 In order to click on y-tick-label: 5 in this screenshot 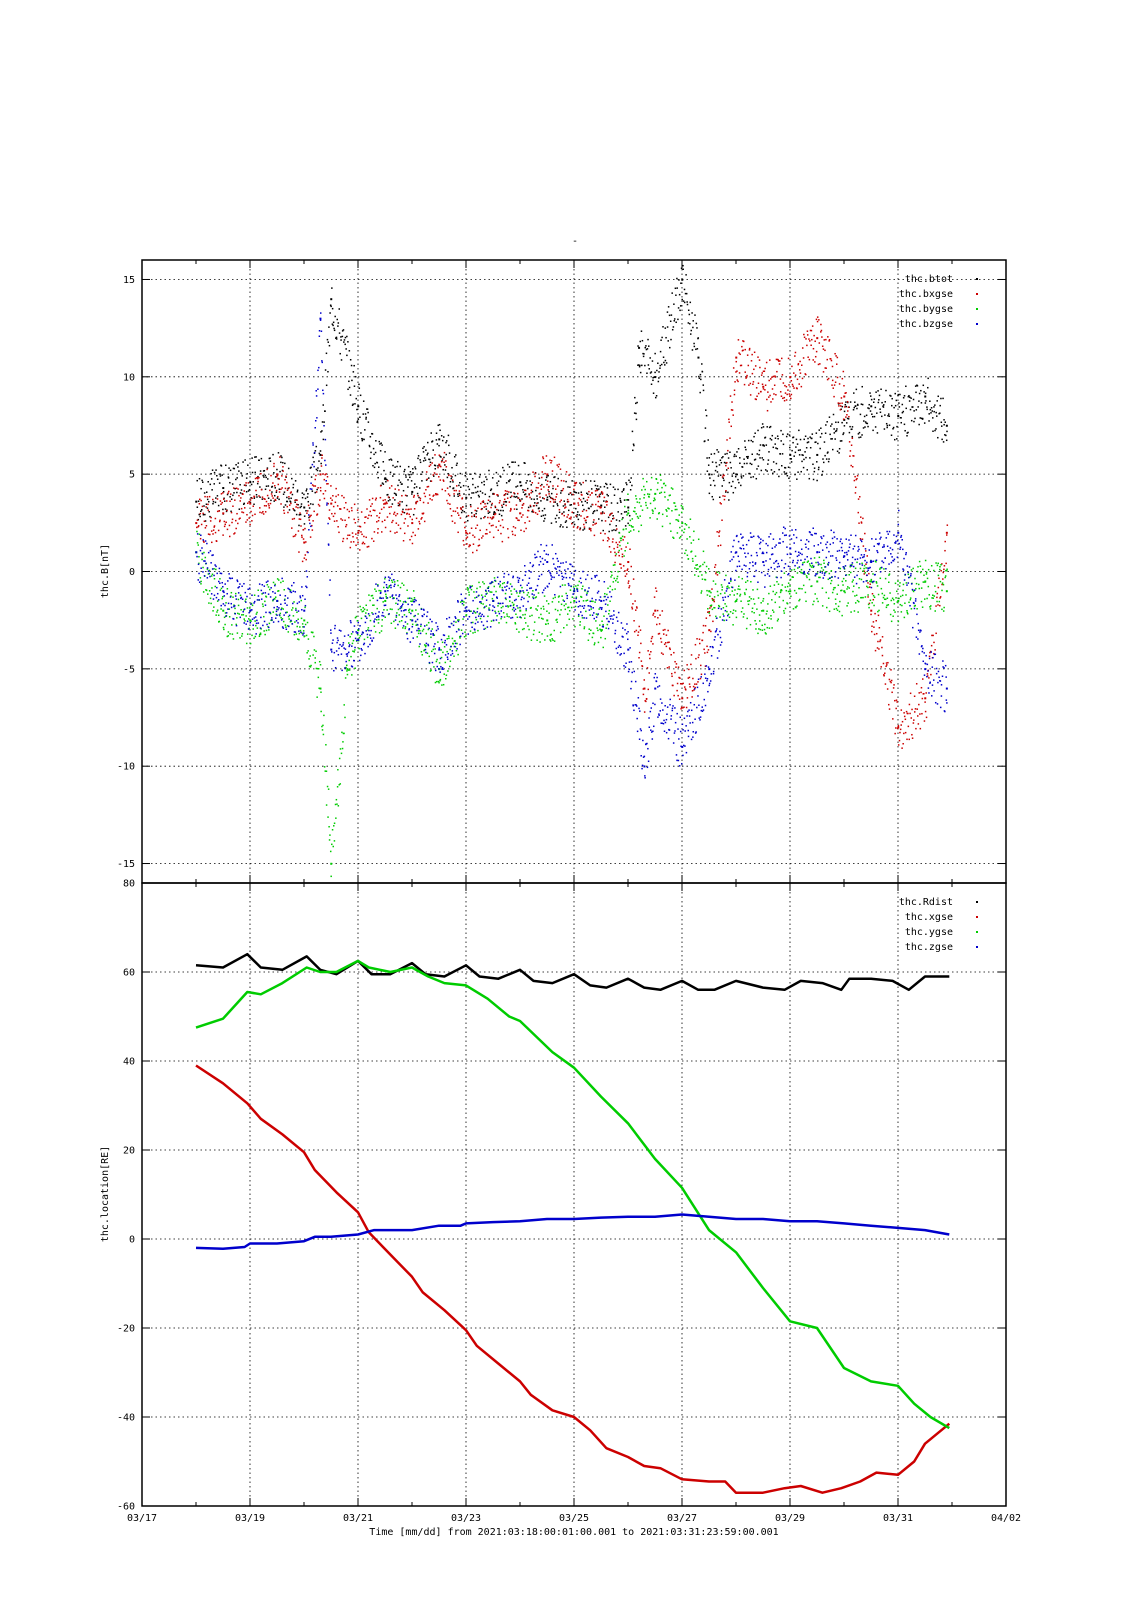, I will do `click(132, 475)`.